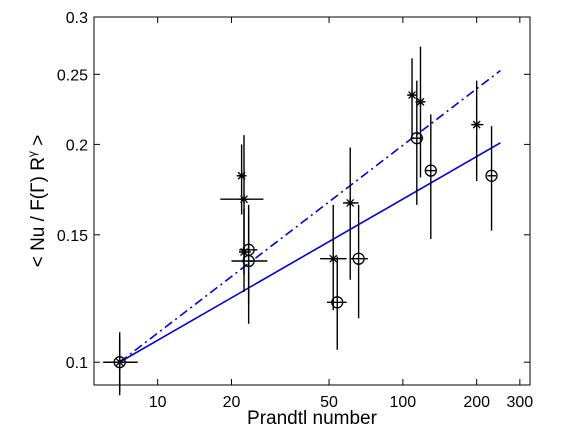 This screenshot has width=579, height=431. Describe the element at coordinates (72, 75) in the screenshot. I see `y-tick-label: 0.25` at that location.